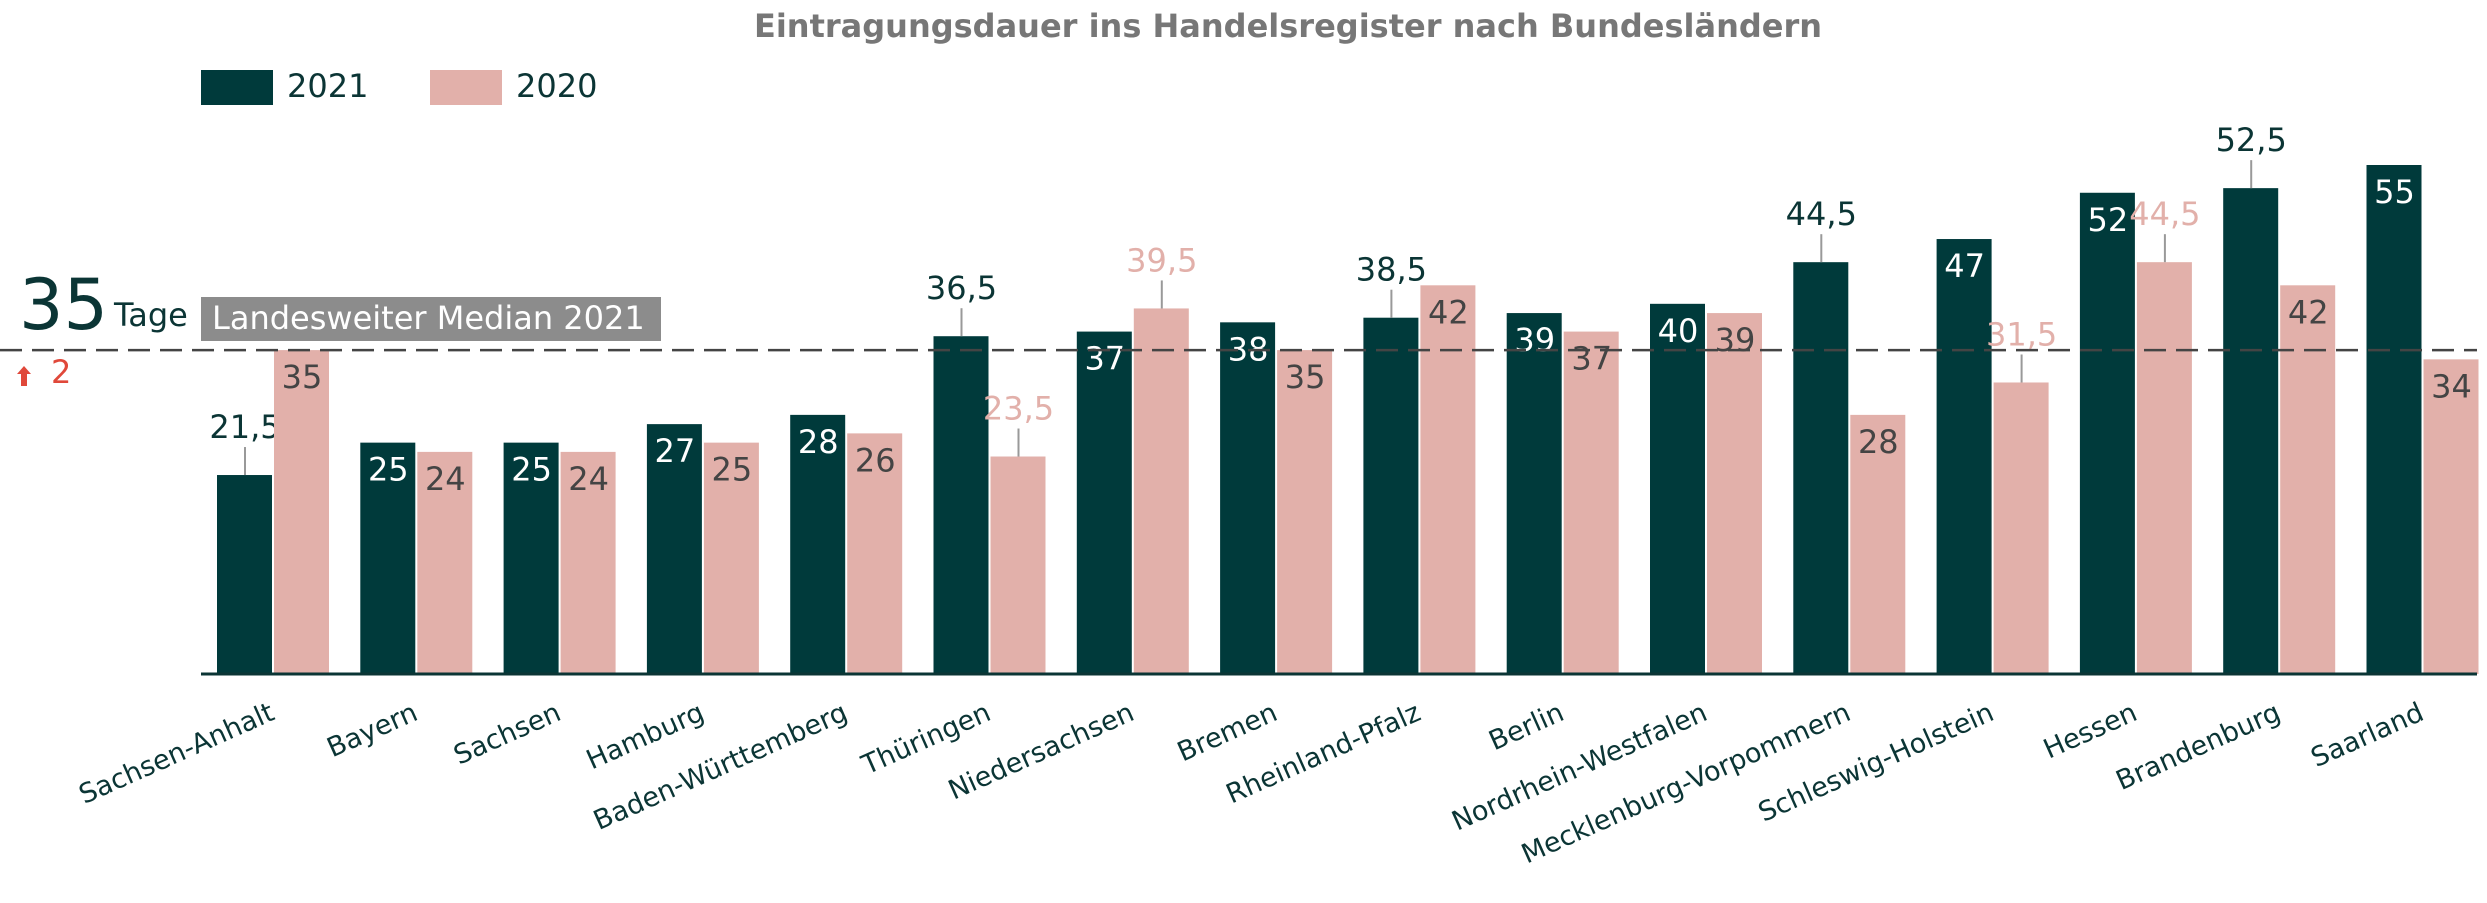 Image resolution: width=2487 pixels, height=903 pixels. Describe the element at coordinates (2451, 386) in the screenshot. I see `value-label: 34` at that location.